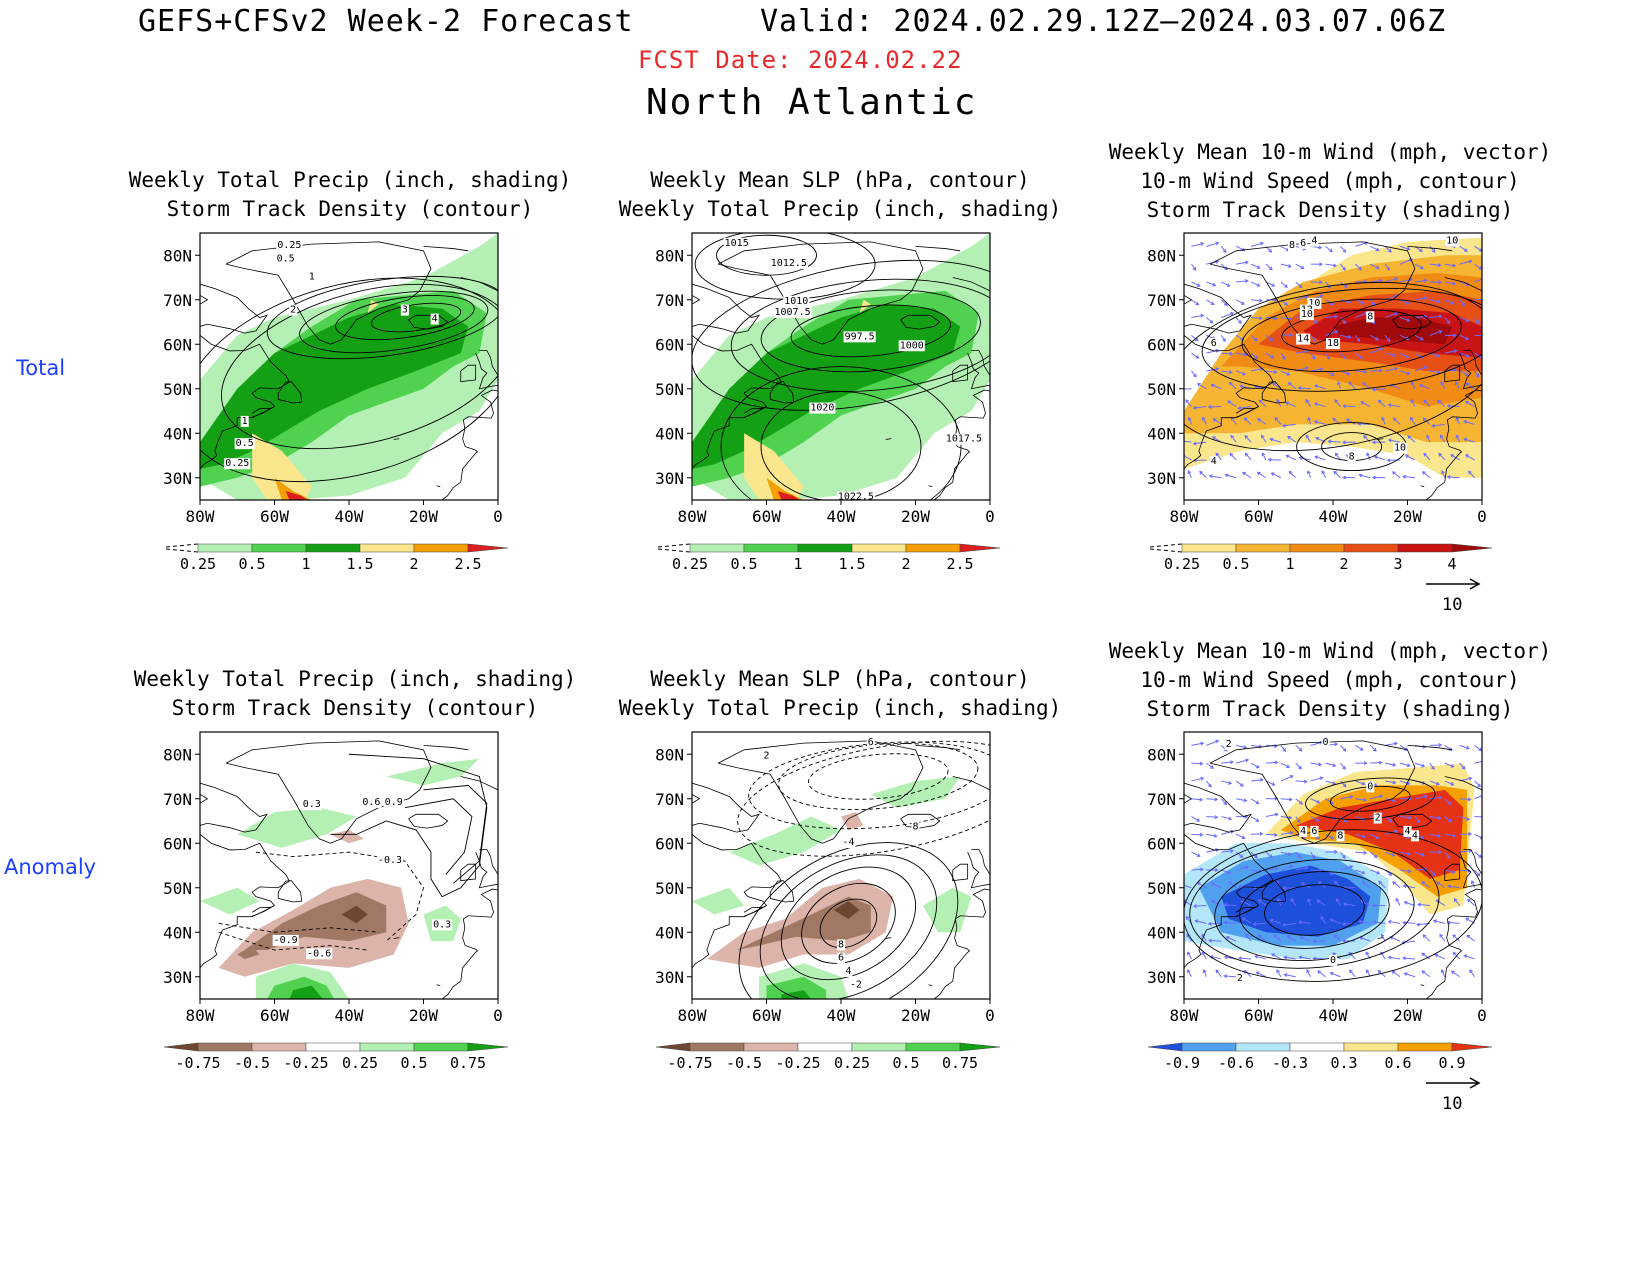 The width and height of the screenshot is (1650, 1275). What do you see at coordinates (1407, 516) in the screenshot?
I see `lon-tick-label: 20W` at bounding box center [1407, 516].